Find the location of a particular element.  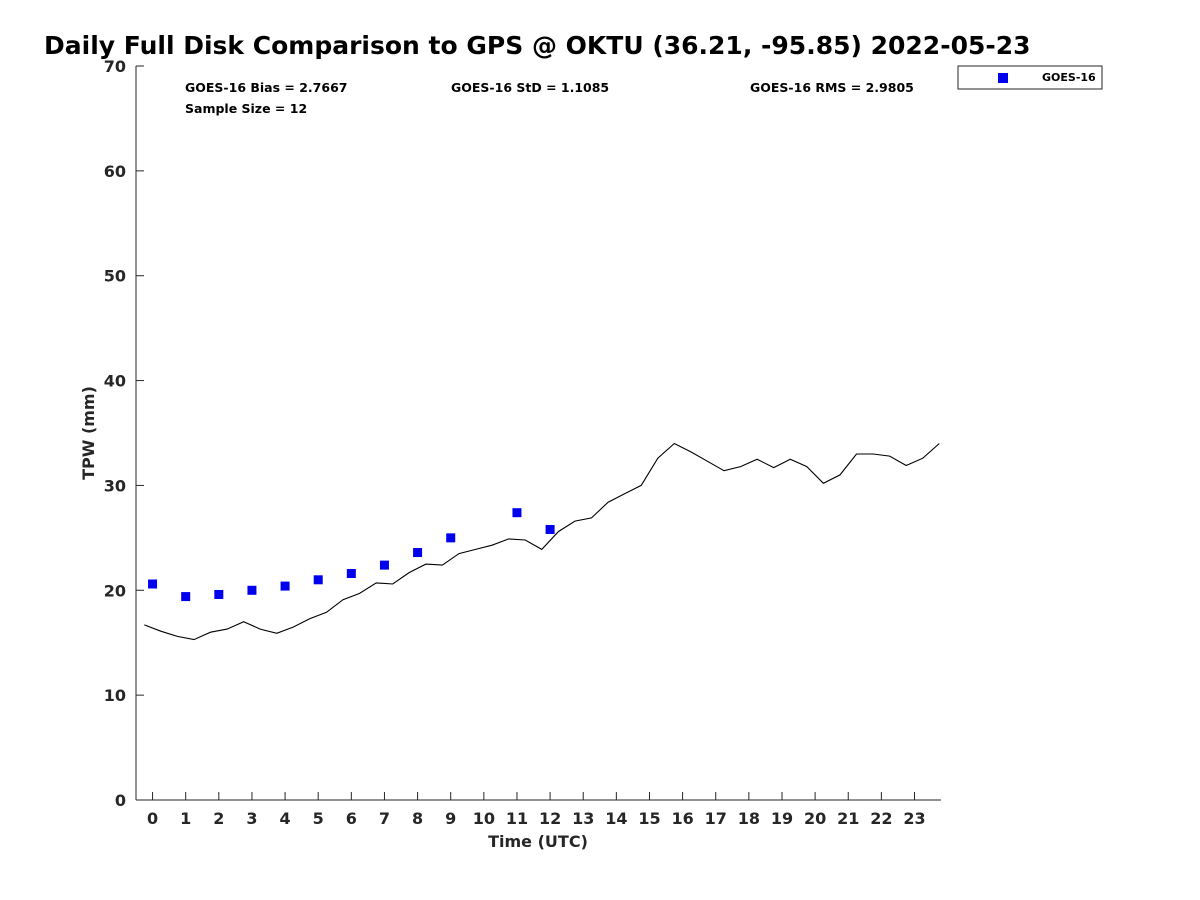

x-tick-label: 6 is located at coordinates (351, 818).